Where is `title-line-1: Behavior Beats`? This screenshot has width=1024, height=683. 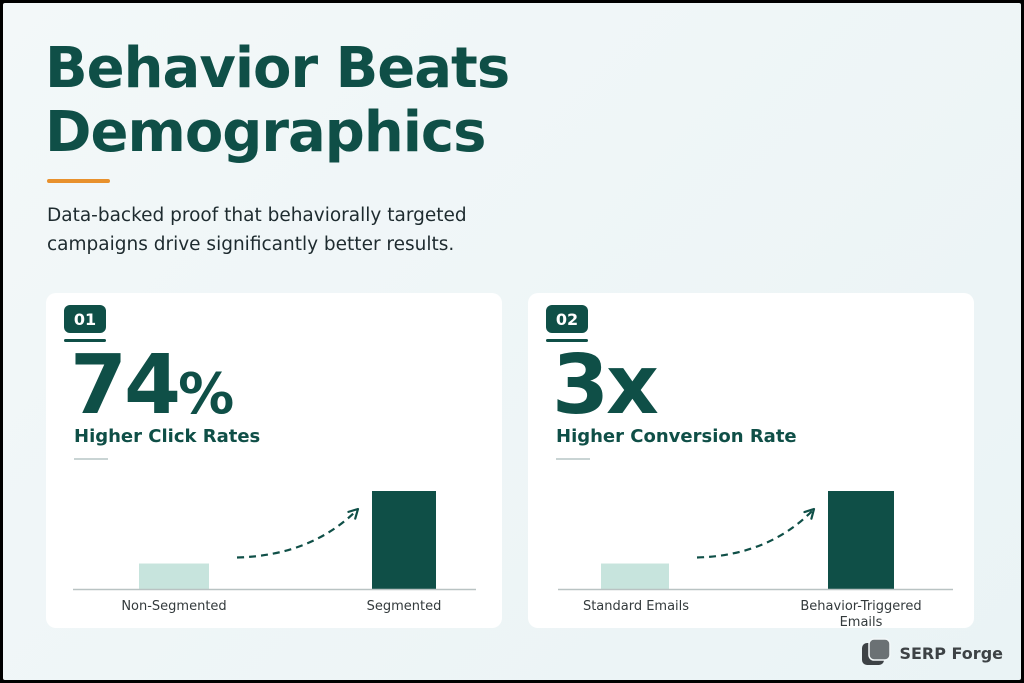
title-line-1: Behavior Beats is located at coordinates (277, 68).